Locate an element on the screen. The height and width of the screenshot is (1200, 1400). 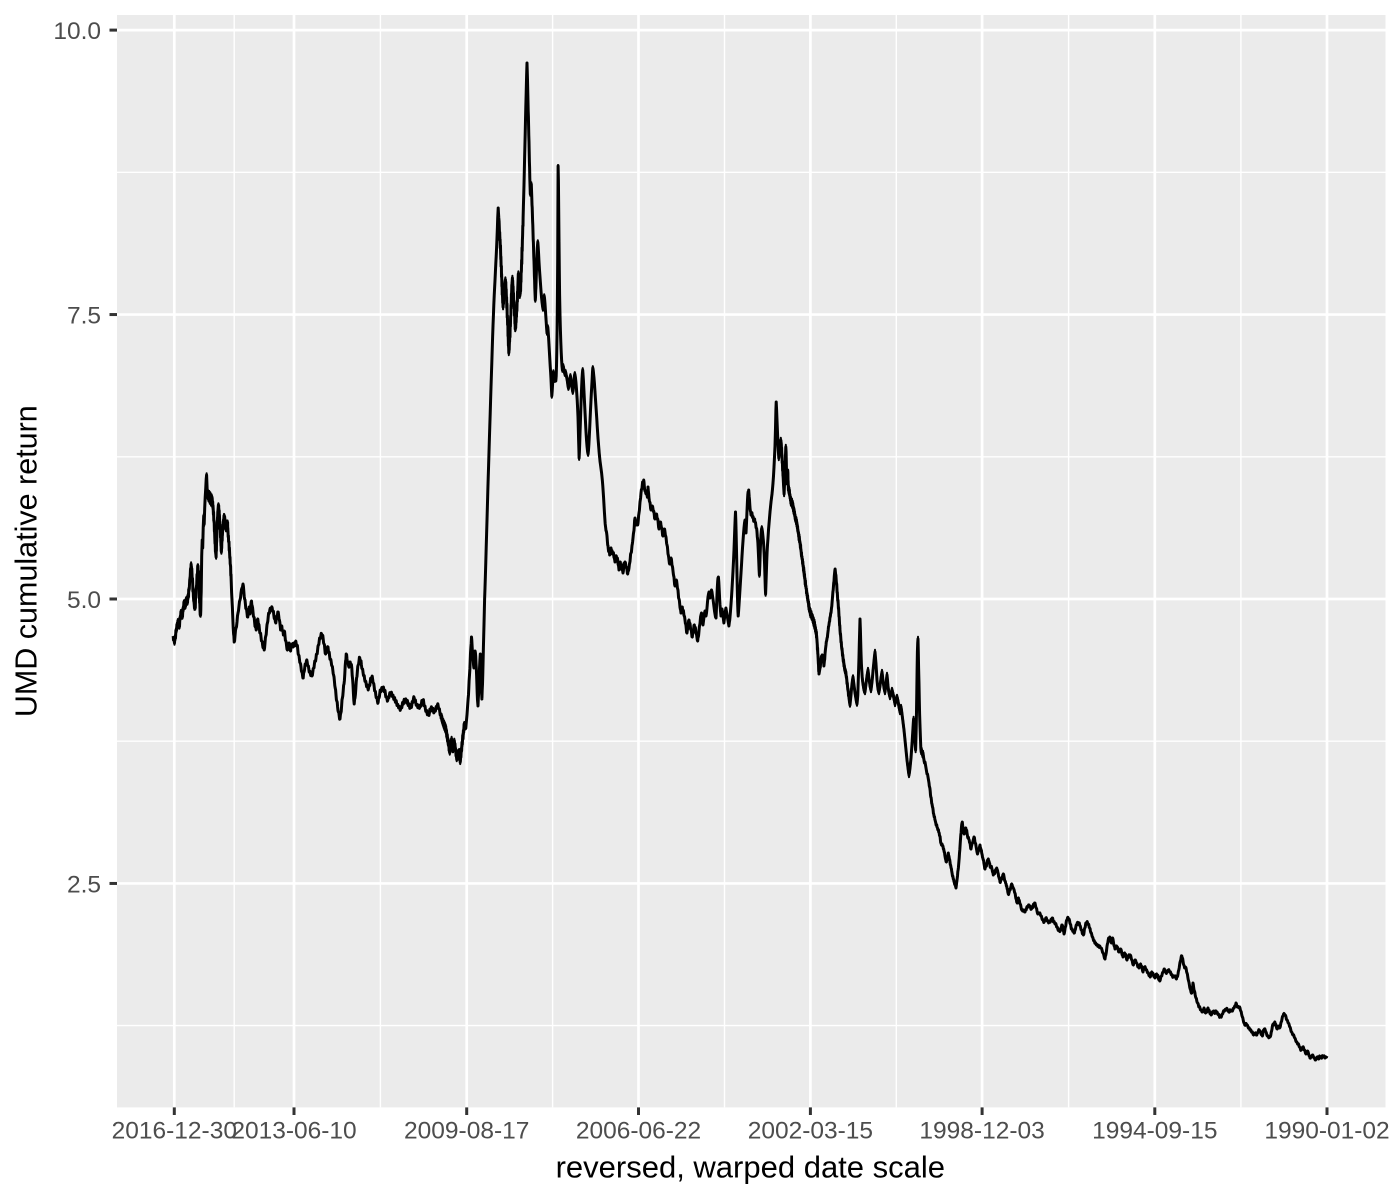
svg-text: 2.5 is located at coordinates (84, 884).